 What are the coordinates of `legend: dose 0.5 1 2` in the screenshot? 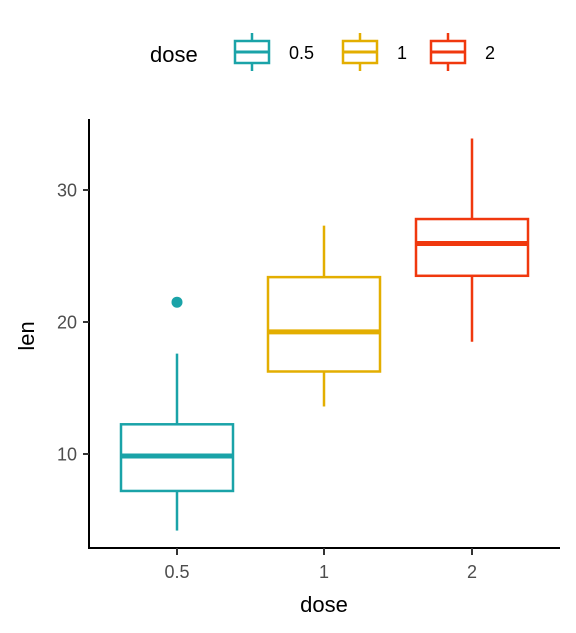 It's located at (322, 52).